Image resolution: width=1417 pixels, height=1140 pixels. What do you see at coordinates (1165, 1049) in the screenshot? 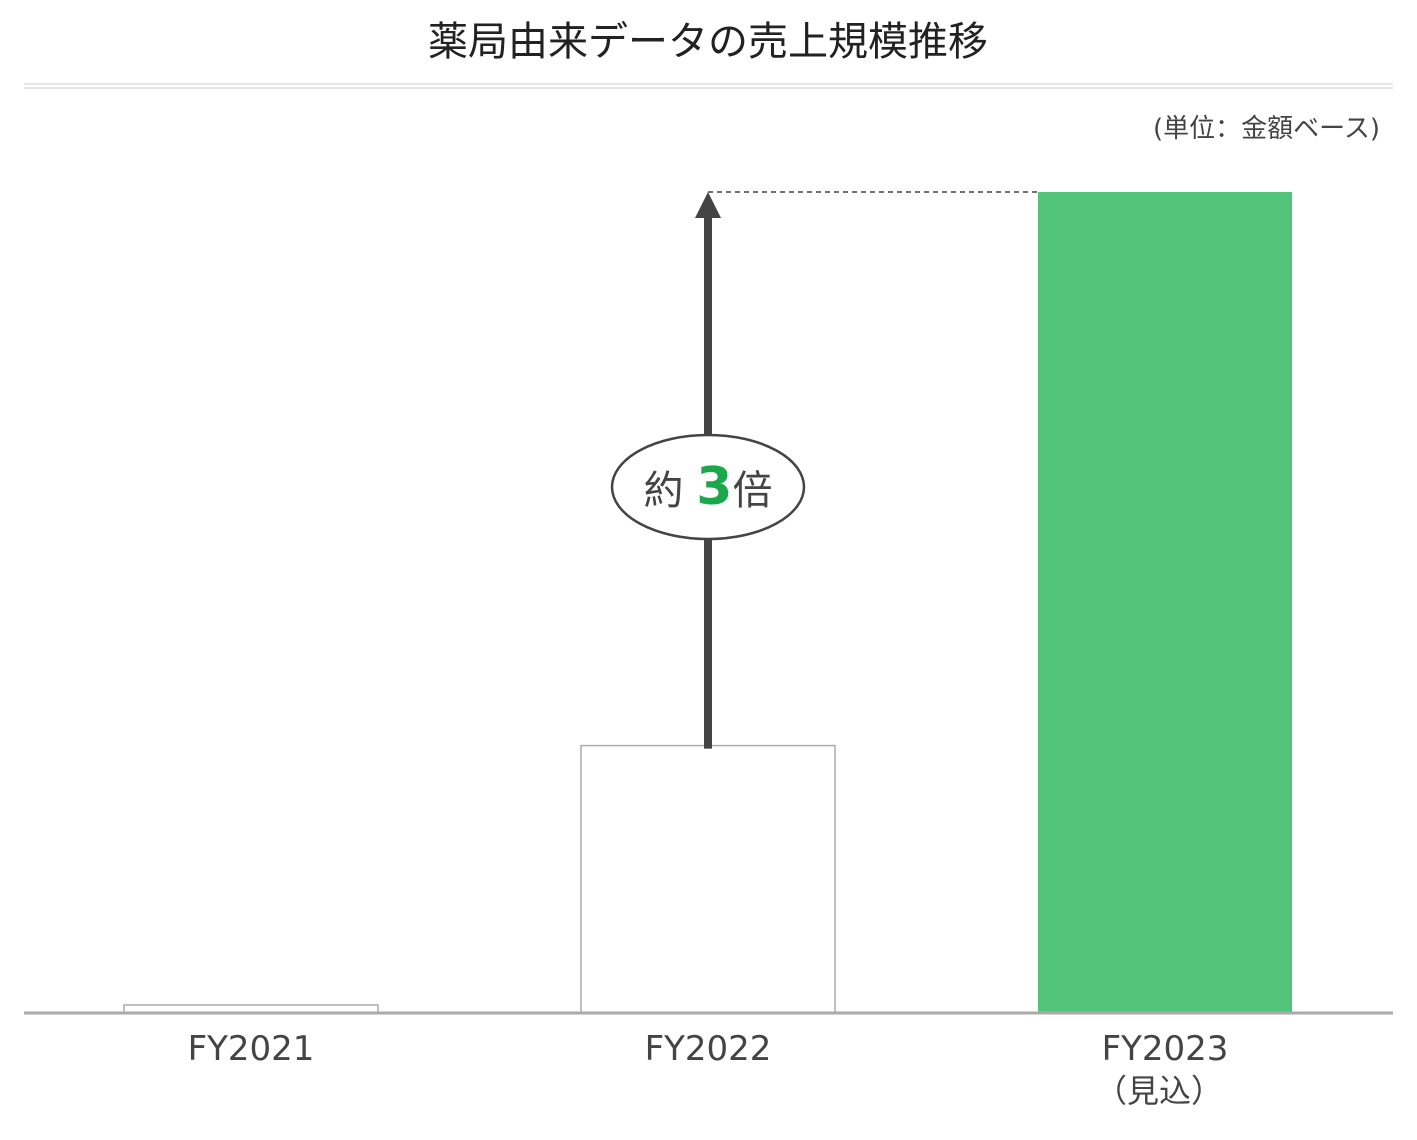
I see `x-tick-label: FY2023` at bounding box center [1165, 1049].